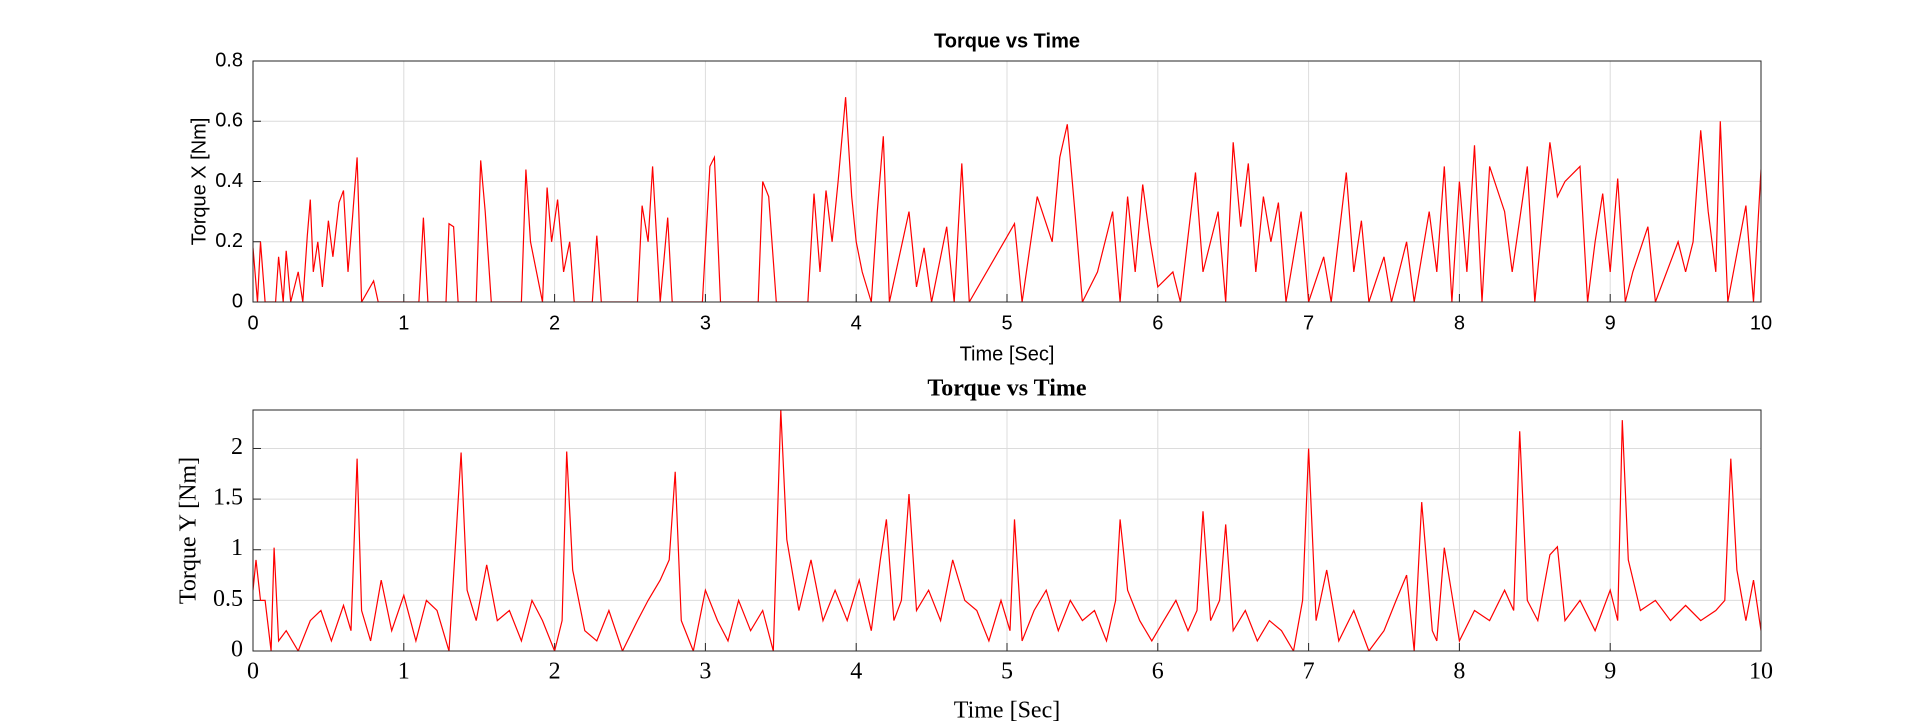 Image resolution: width=1920 pixels, height=726 pixels. I want to click on y-tick-label: 0.5, so click(228, 599).